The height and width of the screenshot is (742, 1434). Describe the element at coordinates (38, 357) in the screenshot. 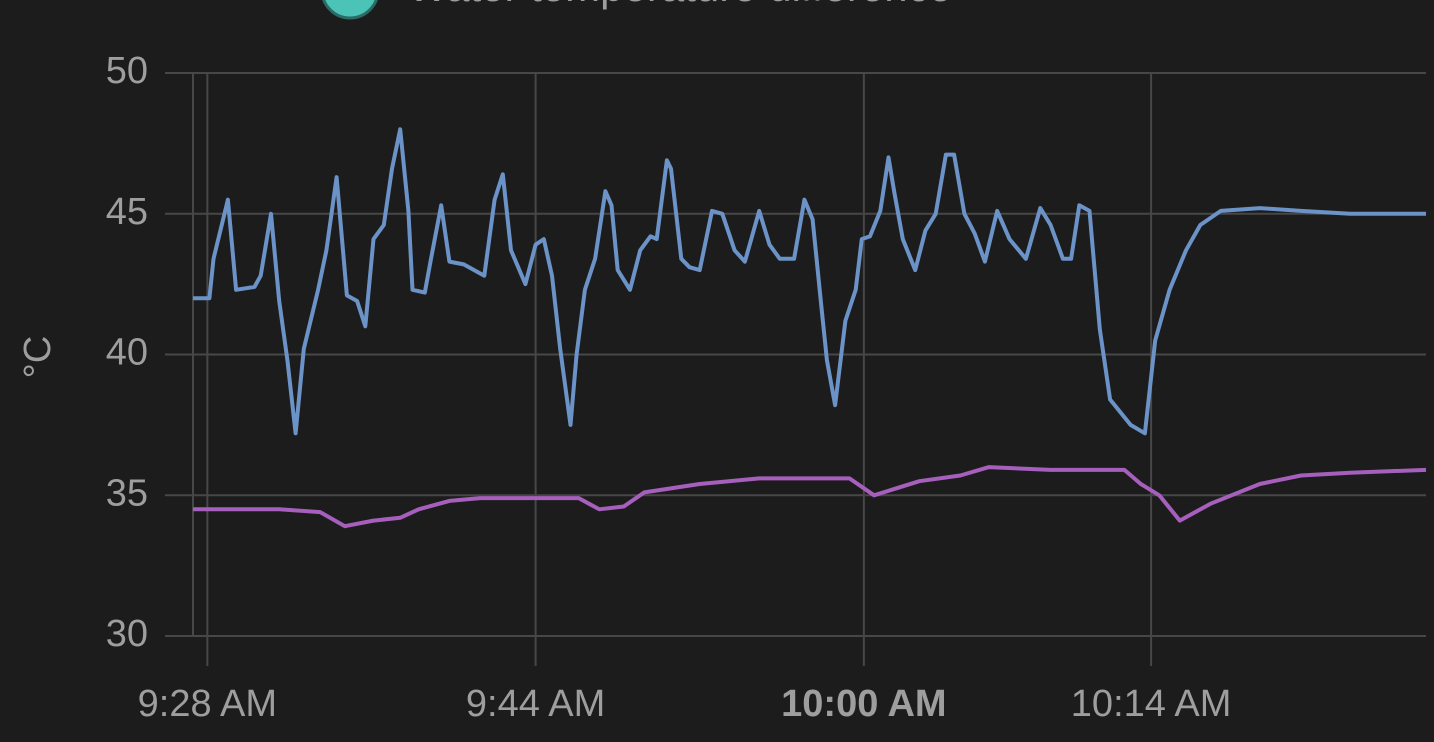

I see `y-axis-label: °C` at that location.